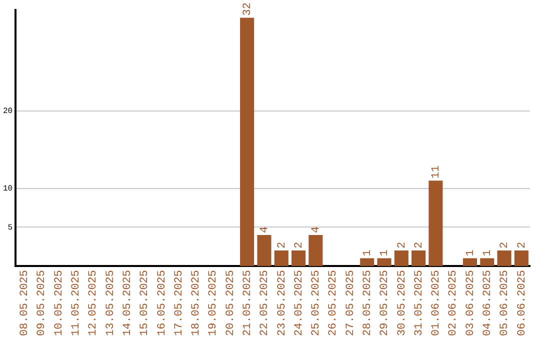 The image size is (540, 340). I want to click on x-tick-label: 04.06.2025, so click(488, 303).